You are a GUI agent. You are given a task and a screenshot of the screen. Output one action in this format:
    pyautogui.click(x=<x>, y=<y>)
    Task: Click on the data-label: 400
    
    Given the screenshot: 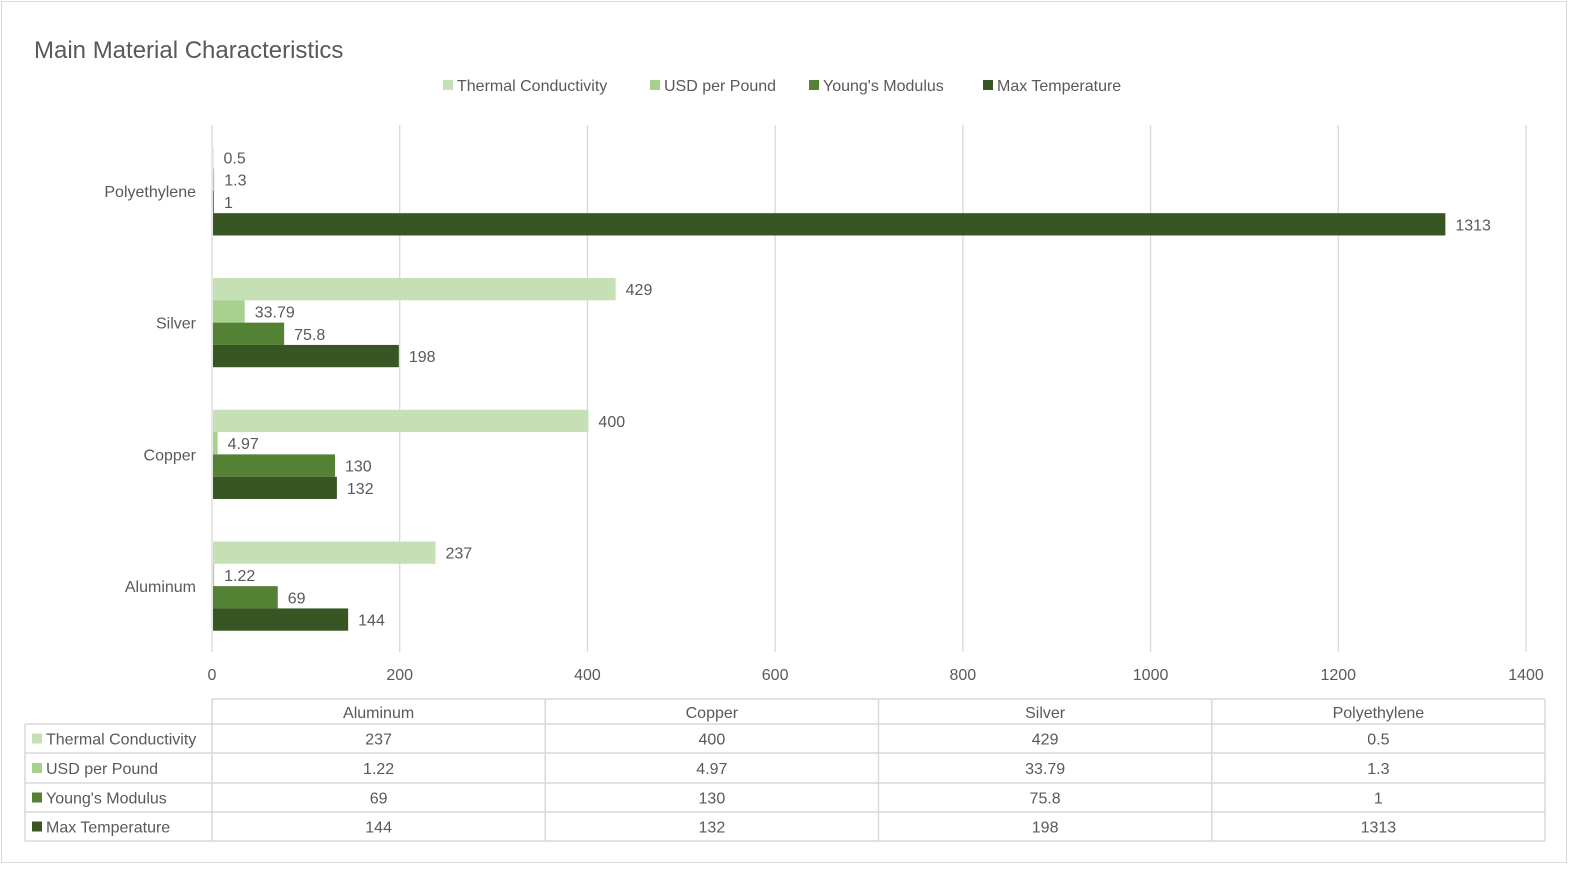 What is the action you would take?
    pyautogui.click(x=611, y=422)
    